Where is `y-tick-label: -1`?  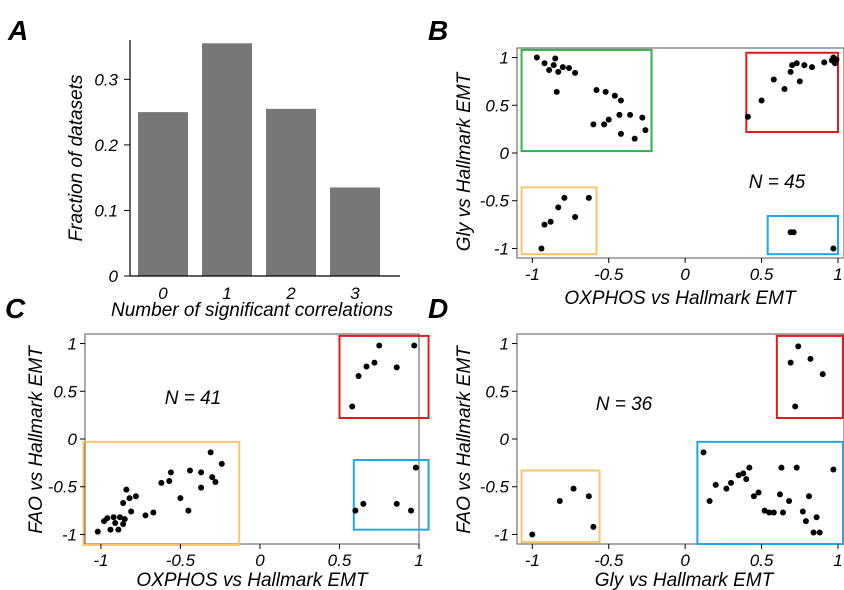
y-tick-label: -1 is located at coordinates (501, 534).